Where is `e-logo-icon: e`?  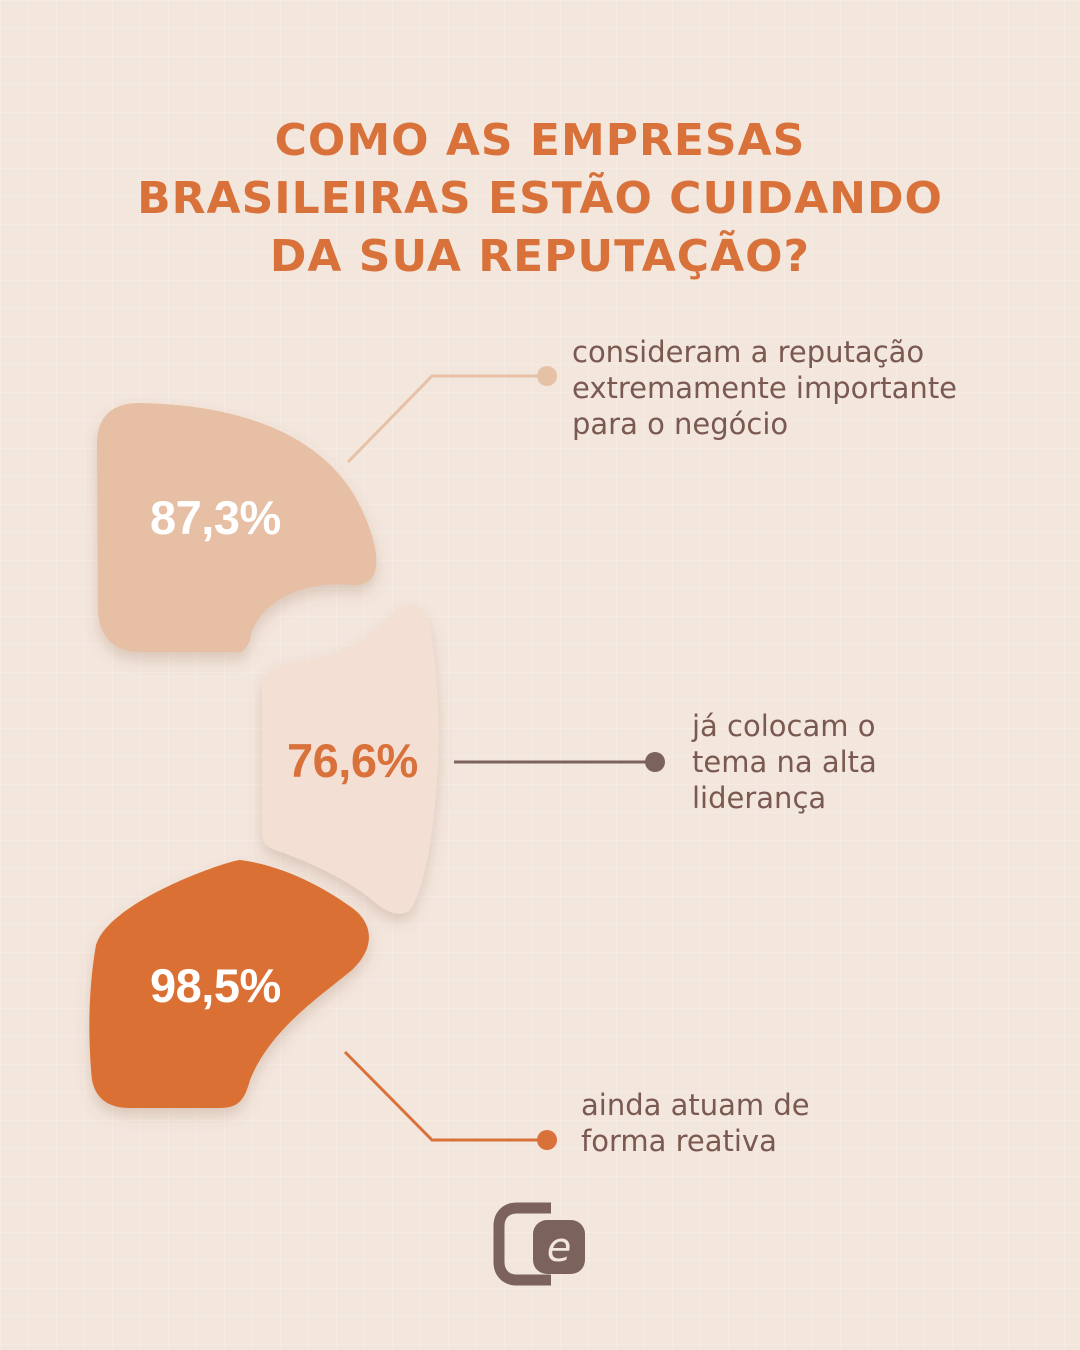
e-logo-icon: e is located at coordinates (539, 1244).